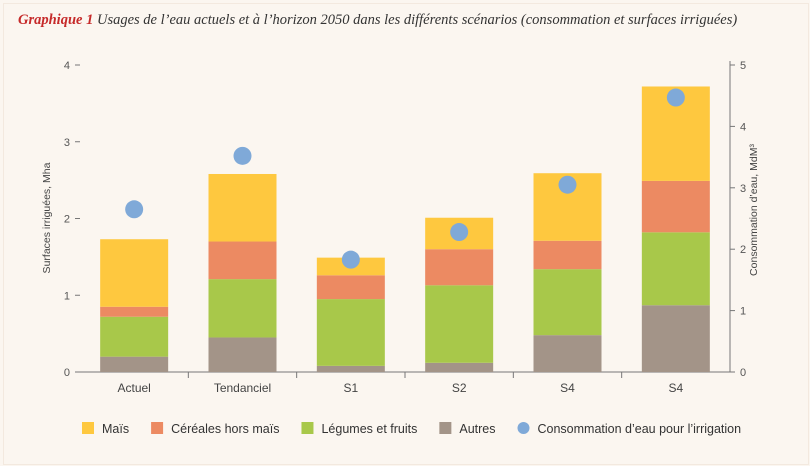 Image resolution: width=810 pixels, height=466 pixels. What do you see at coordinates (743, 250) in the screenshot?
I see `y2-tick-label: 2` at bounding box center [743, 250].